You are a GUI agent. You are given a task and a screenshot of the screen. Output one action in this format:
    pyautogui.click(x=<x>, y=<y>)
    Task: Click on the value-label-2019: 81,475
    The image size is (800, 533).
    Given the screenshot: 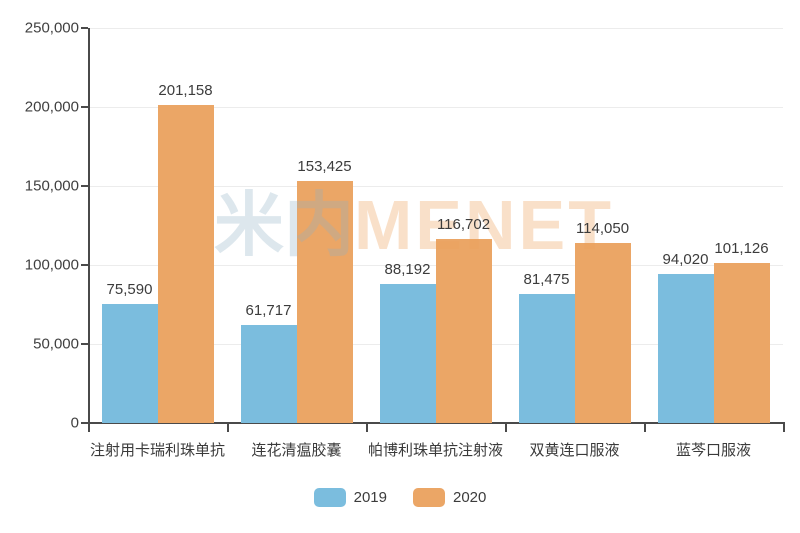 What is the action you would take?
    pyautogui.click(x=546, y=280)
    